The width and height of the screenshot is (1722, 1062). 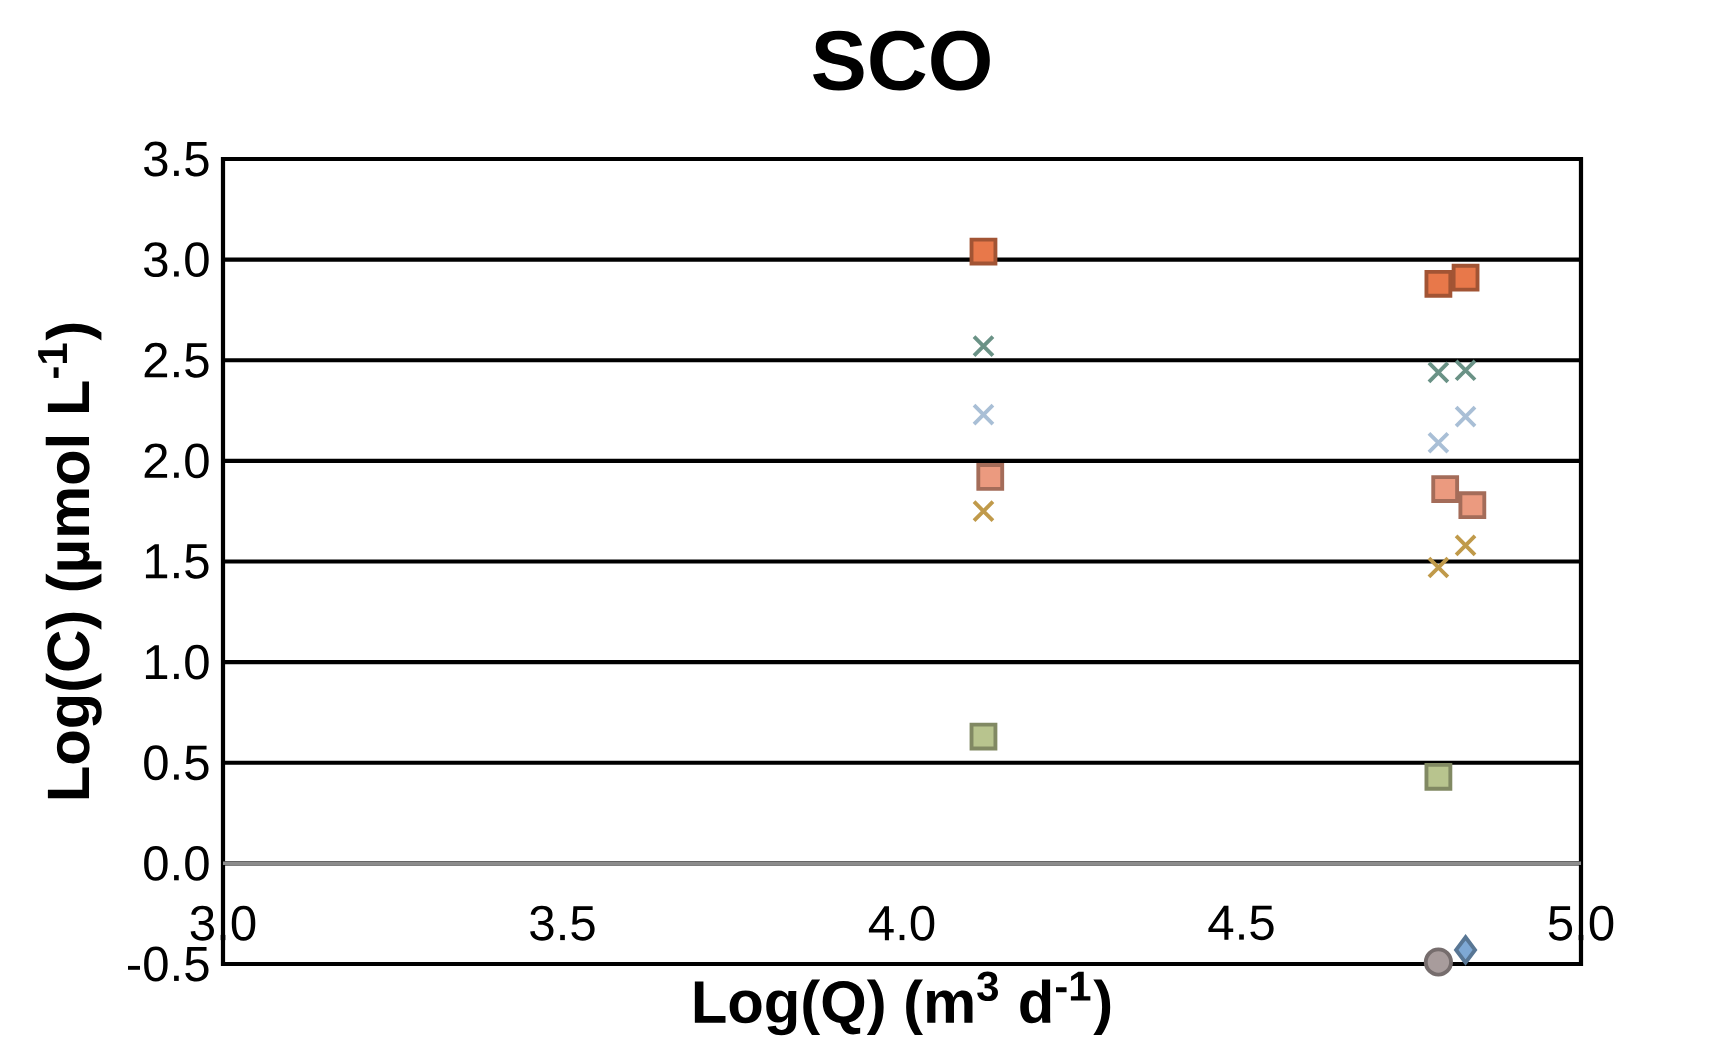 What do you see at coordinates (1241, 923) in the screenshot?
I see `x-tick-label: 4.5` at bounding box center [1241, 923].